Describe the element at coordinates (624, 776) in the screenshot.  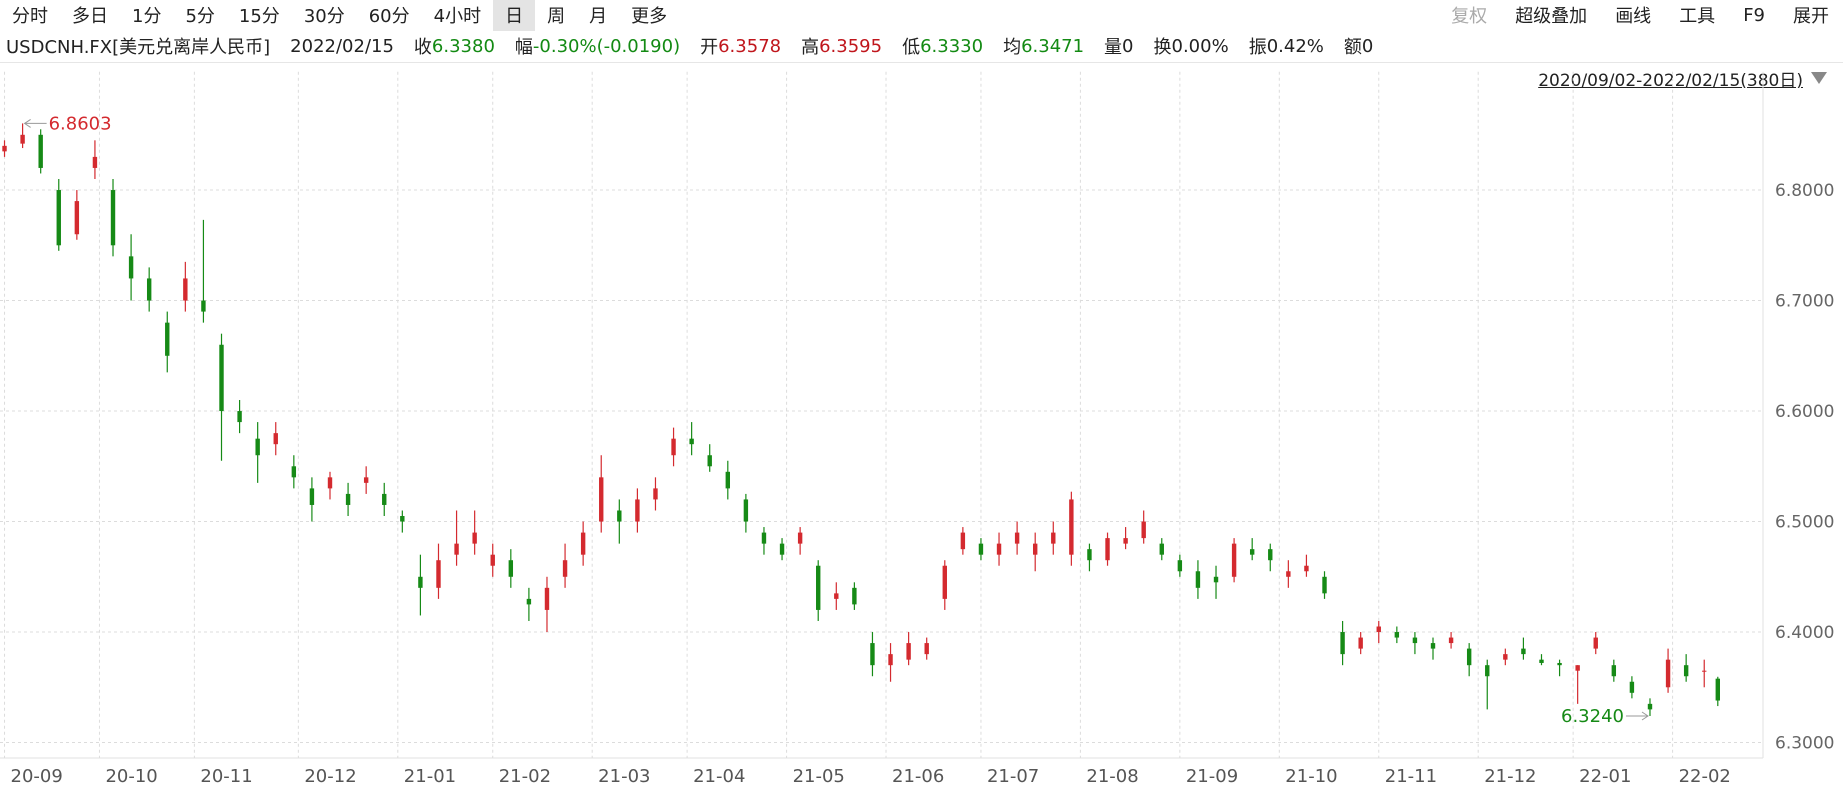
I see `x-tick-label: 21-03` at that location.